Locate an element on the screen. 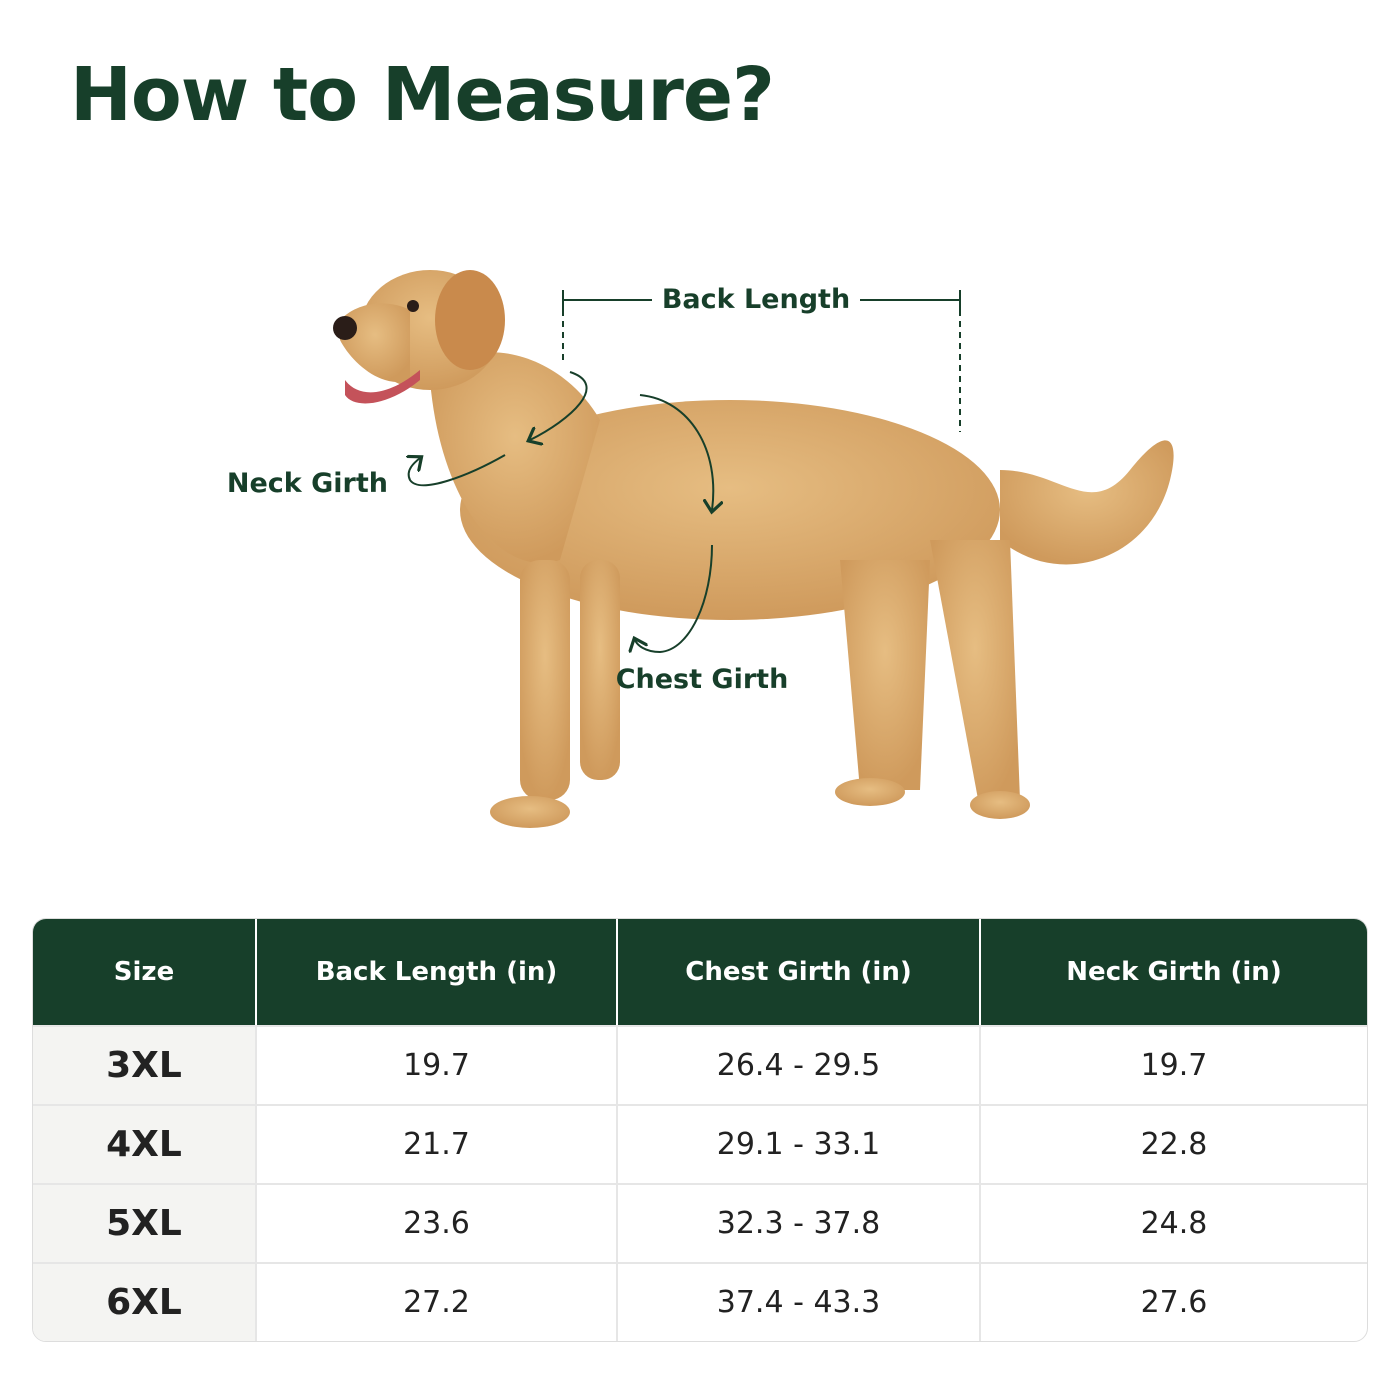  table-row: 6XL 27.2 37.4 - 43.3 27.6 is located at coordinates (700, 1301).